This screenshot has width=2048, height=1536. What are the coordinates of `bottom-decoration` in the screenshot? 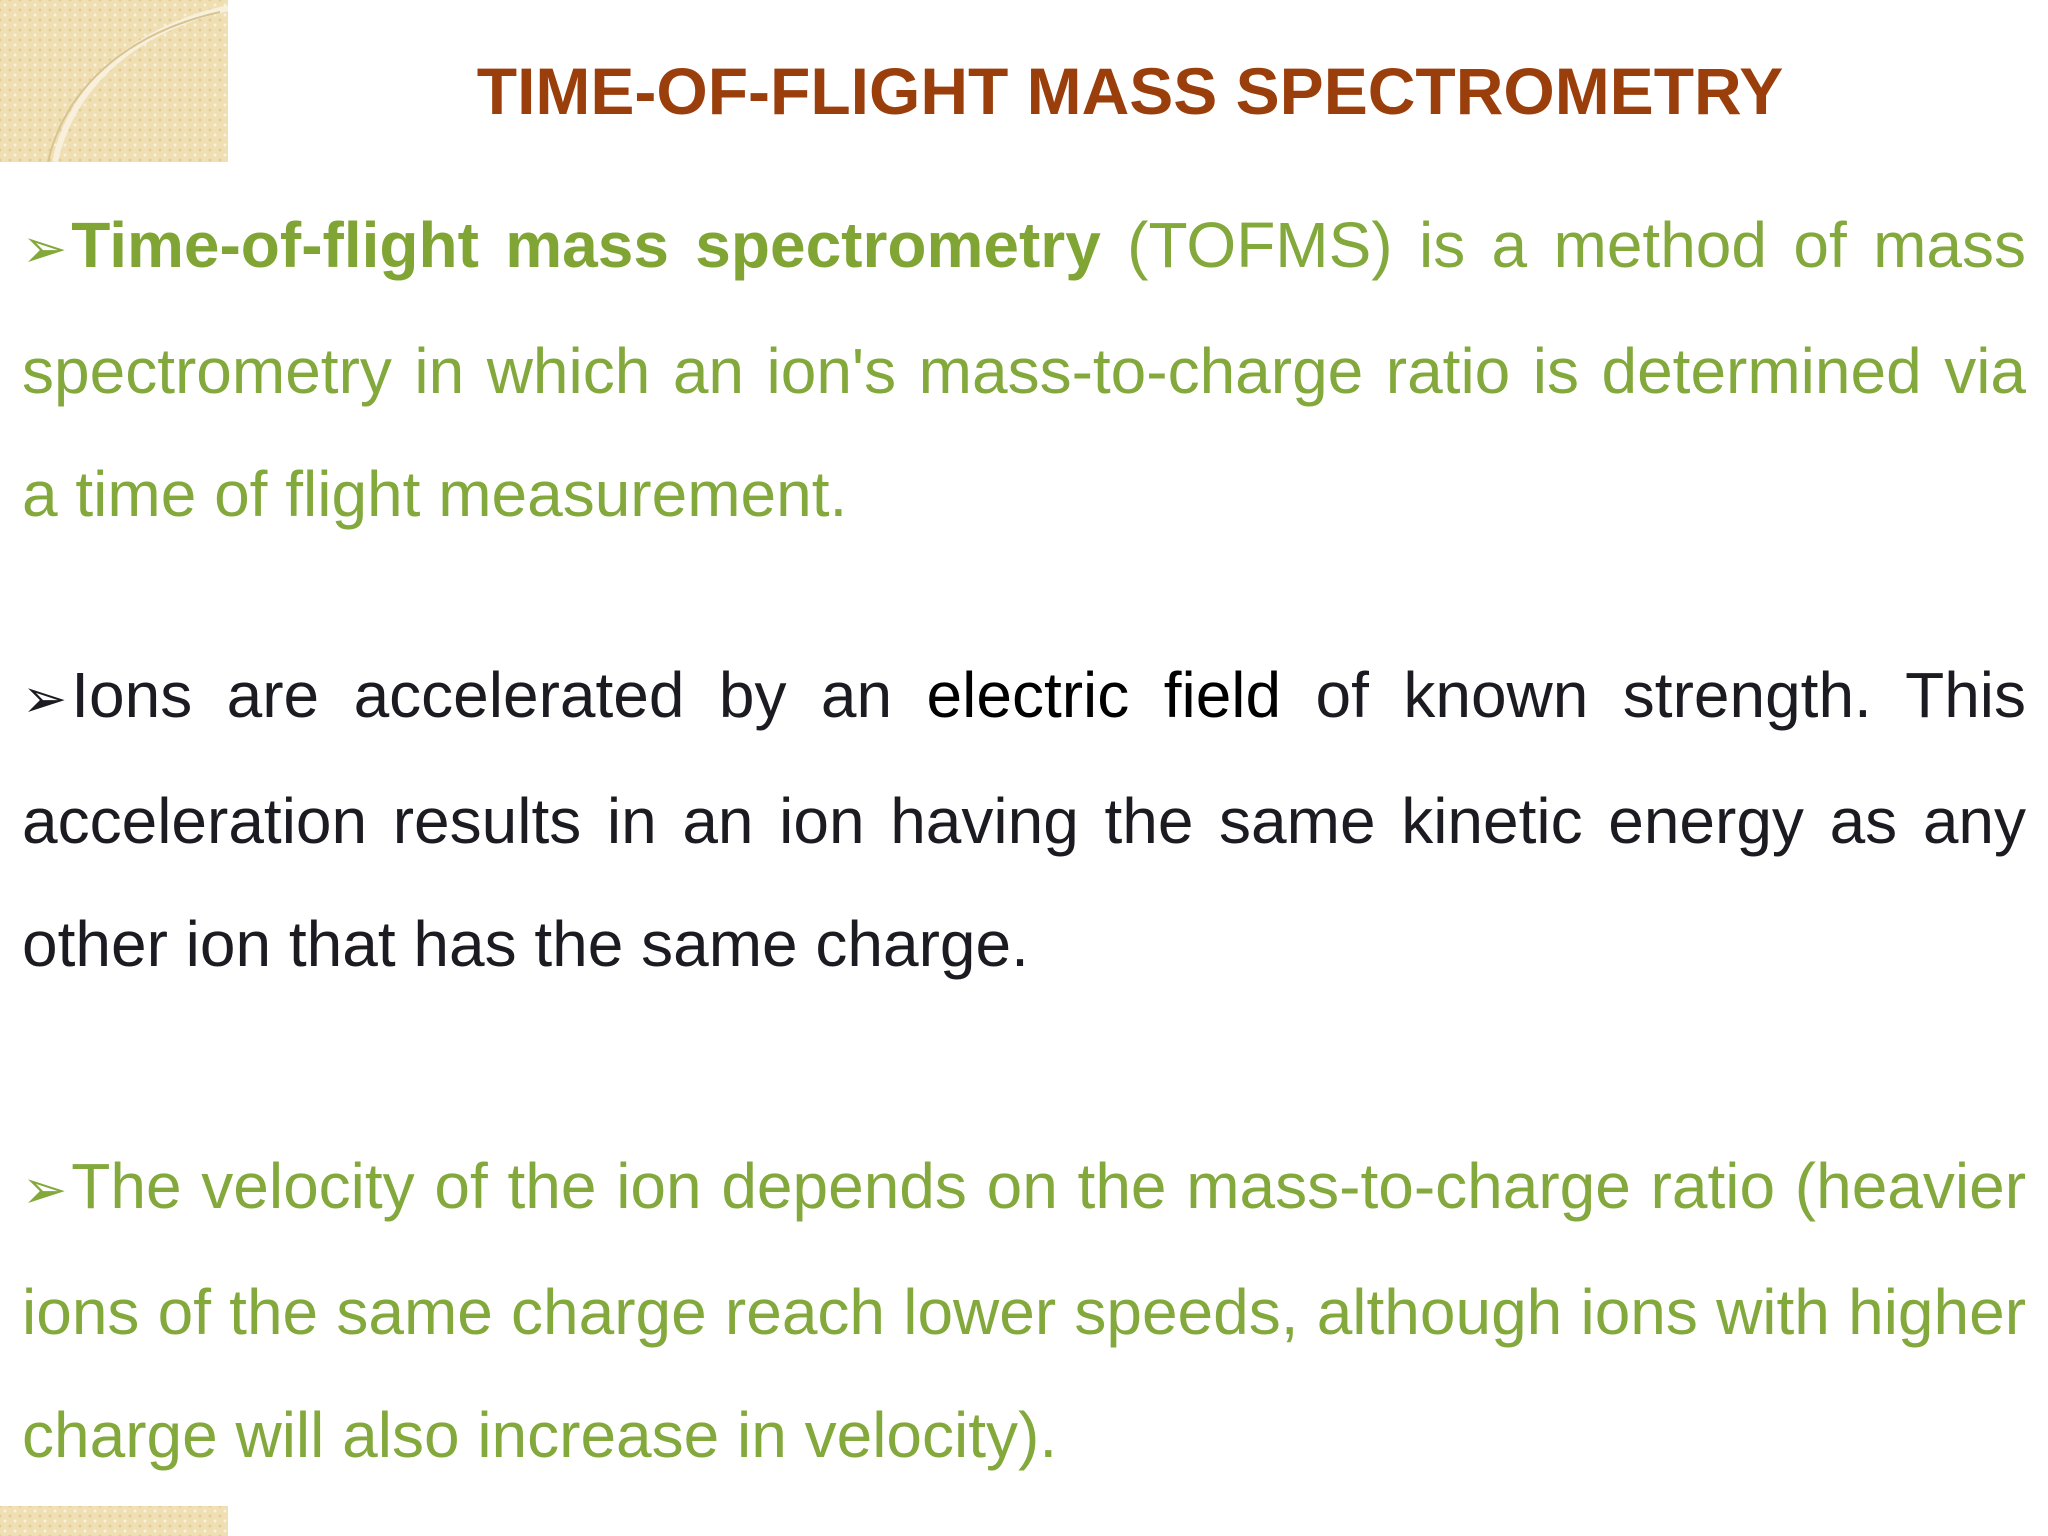 It's located at (114, 1521).